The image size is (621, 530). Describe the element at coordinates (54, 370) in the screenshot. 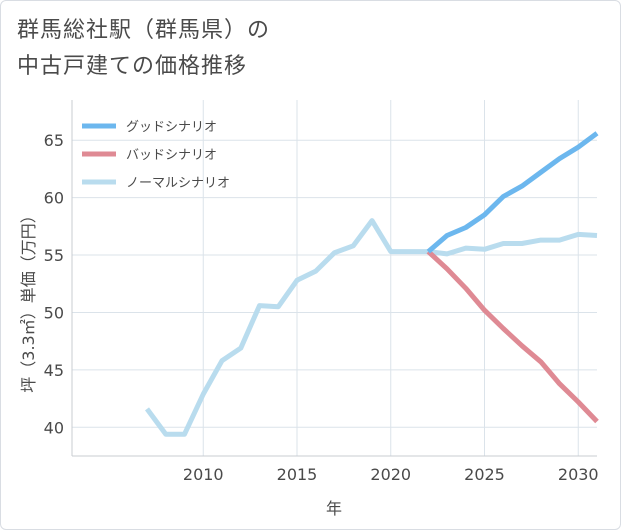

I see `y-tick-label-45: 45` at that location.